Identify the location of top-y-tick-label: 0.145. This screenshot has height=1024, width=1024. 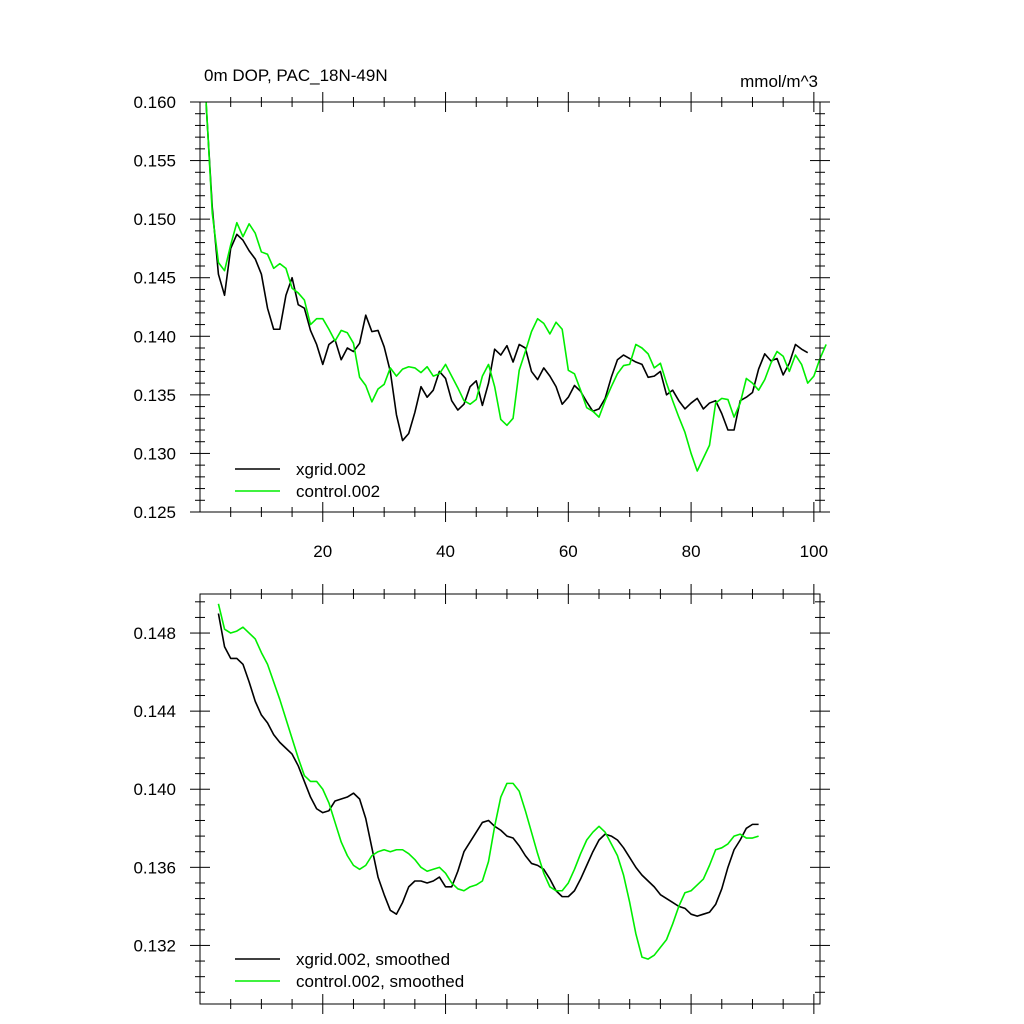
(154, 278).